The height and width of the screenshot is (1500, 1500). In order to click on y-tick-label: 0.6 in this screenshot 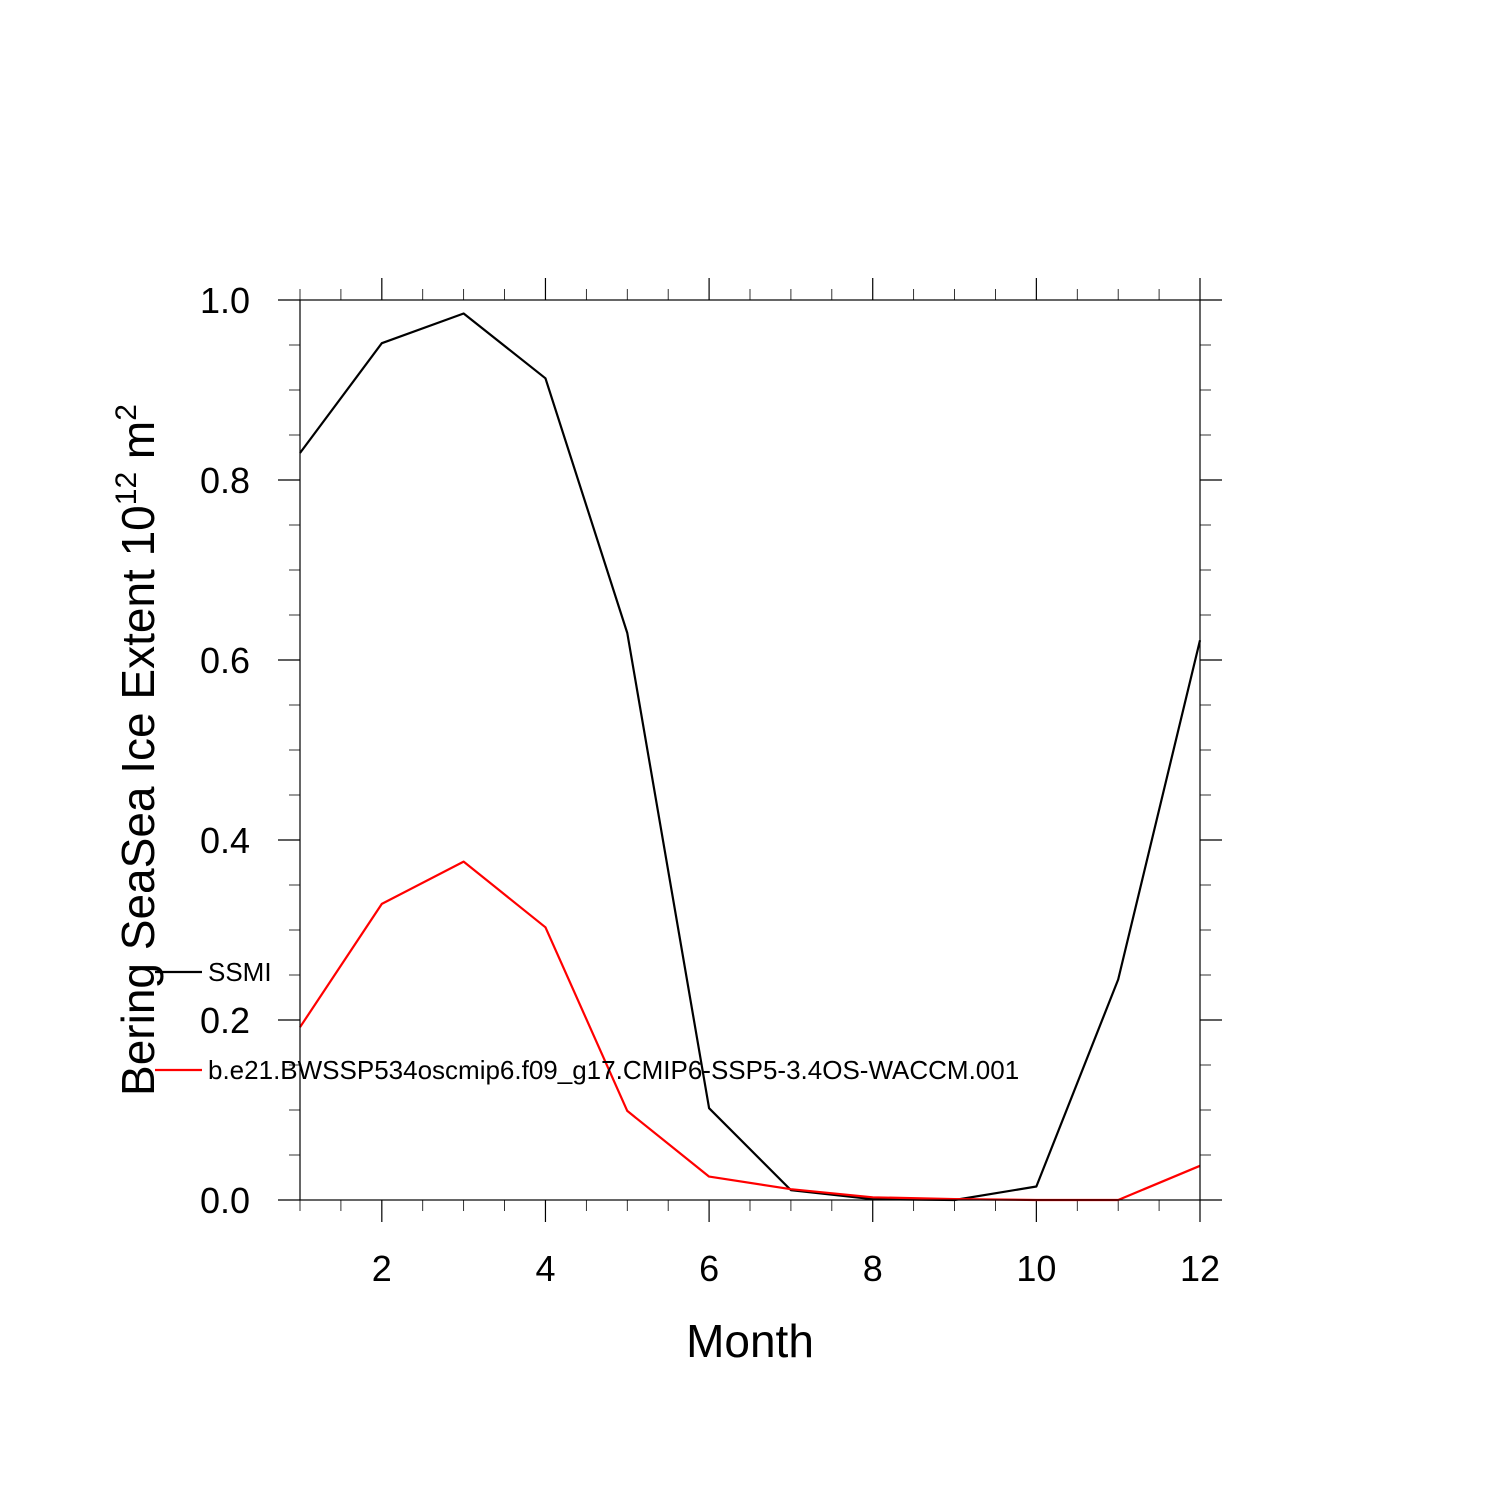, I will do `click(225, 660)`.